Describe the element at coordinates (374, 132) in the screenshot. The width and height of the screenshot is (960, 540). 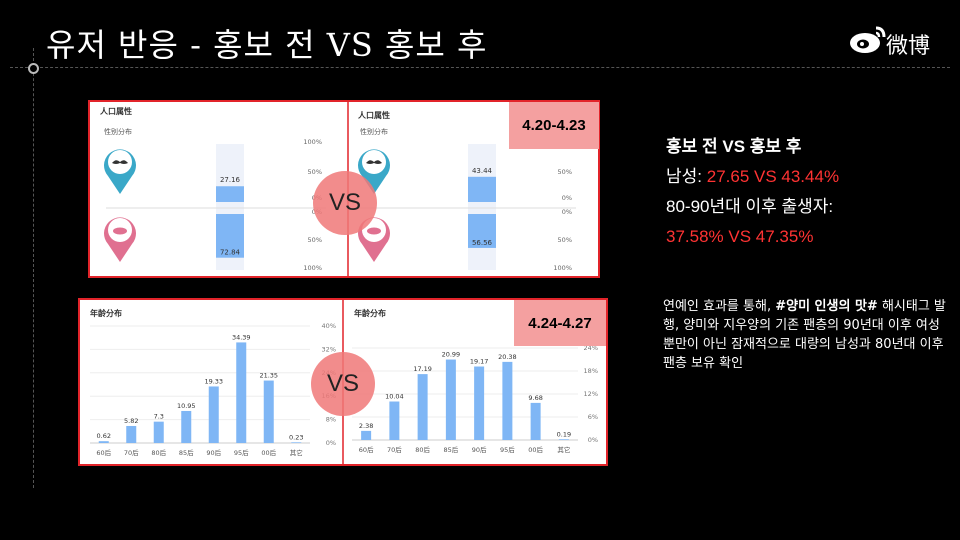
I see `gender-panel-subtitle-after: 性别分布` at that location.